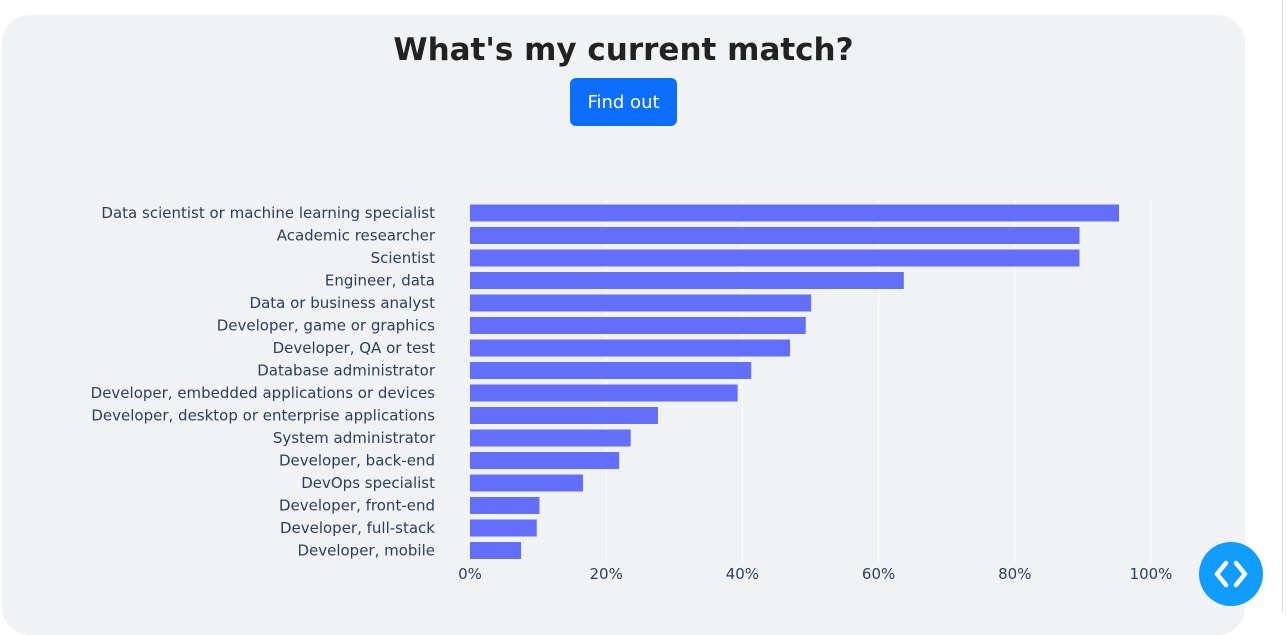 The height and width of the screenshot is (635, 1286). What do you see at coordinates (356, 236) in the screenshot?
I see `y-tick-label: Academic researcher` at bounding box center [356, 236].